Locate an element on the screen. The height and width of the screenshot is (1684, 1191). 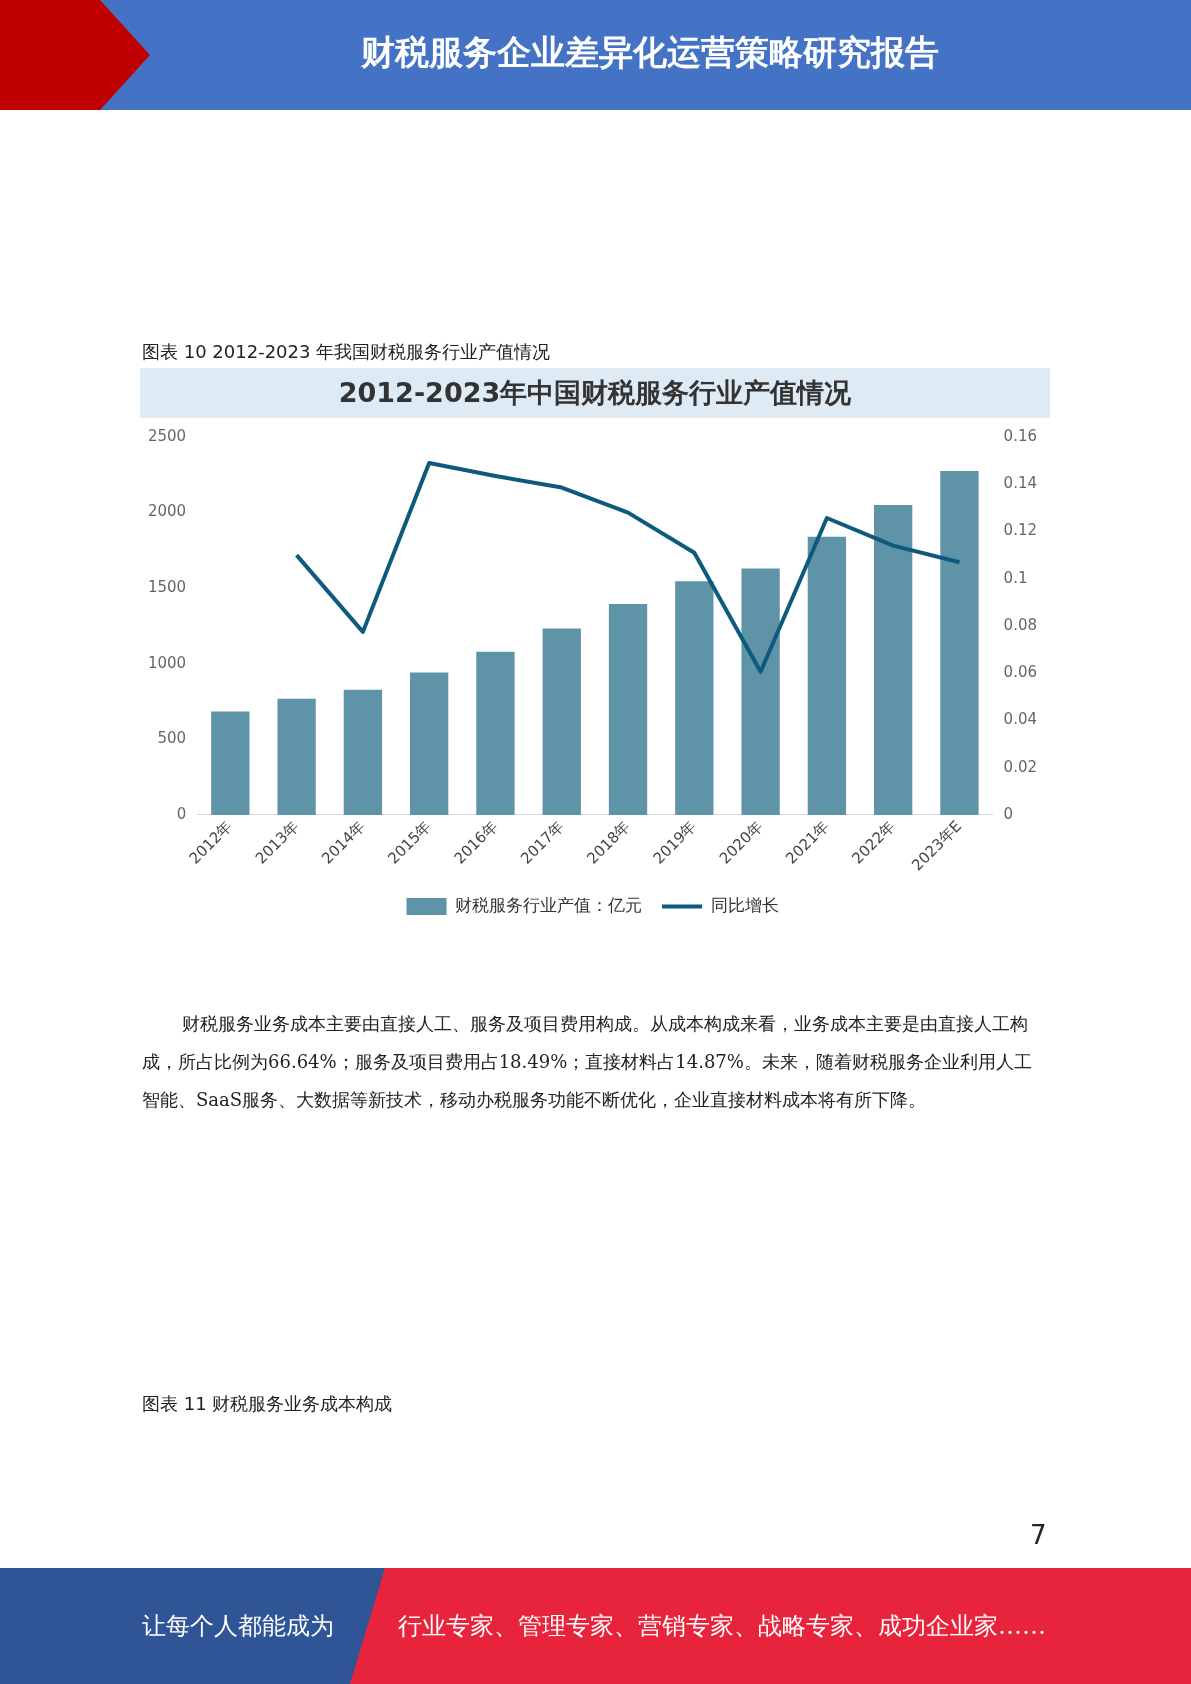
text: 让每个人都能成为 is located at coordinates (238, 1626).